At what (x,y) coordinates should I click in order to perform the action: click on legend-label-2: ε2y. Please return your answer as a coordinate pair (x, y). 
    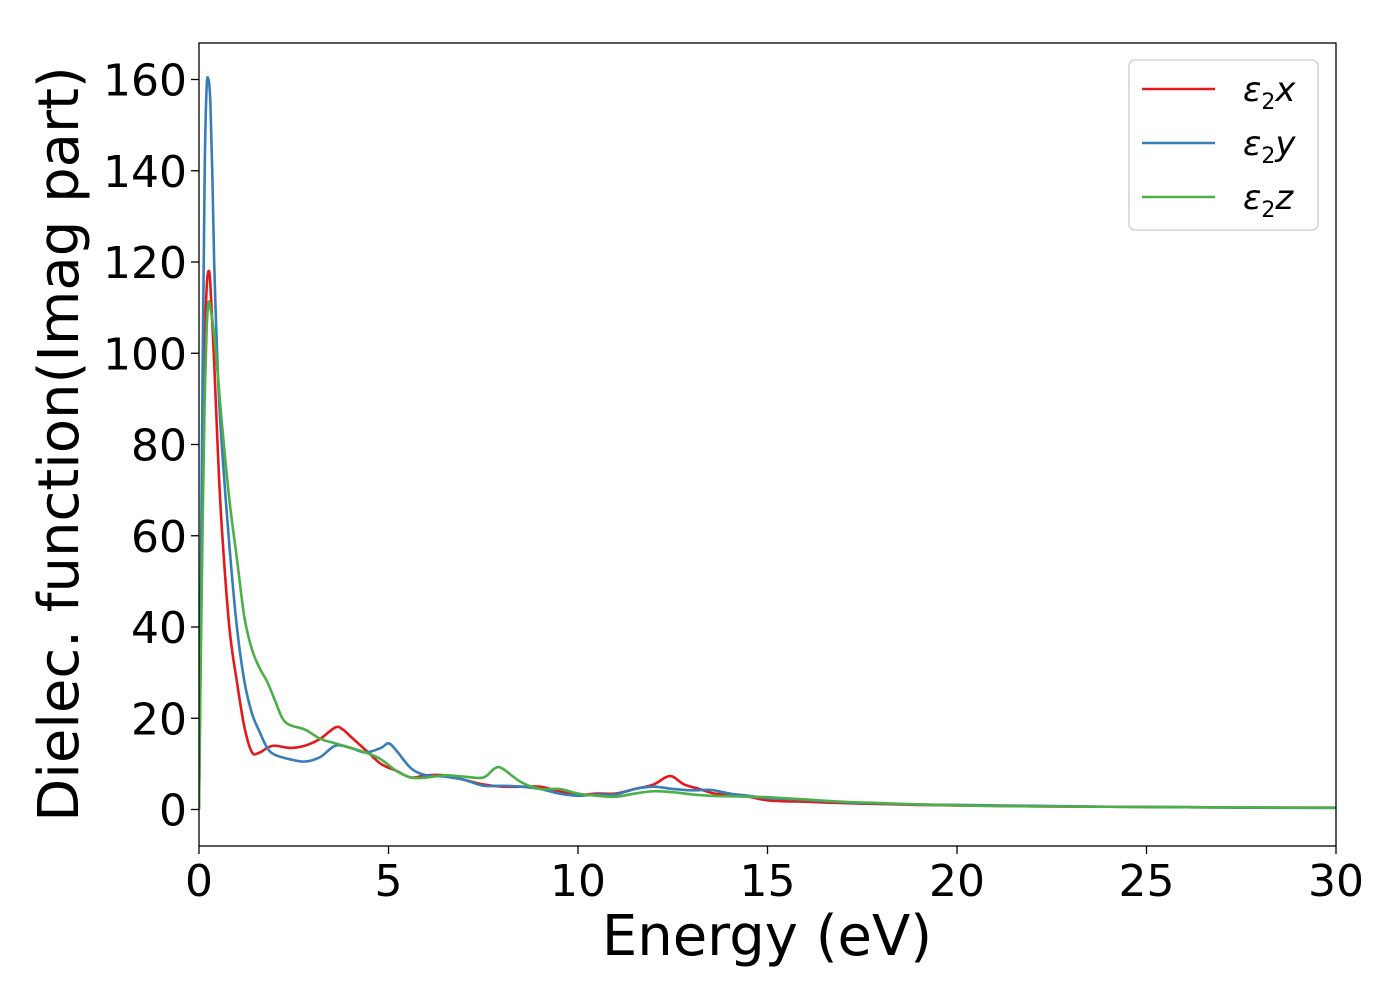
    Looking at the image, I should click on (1269, 146).